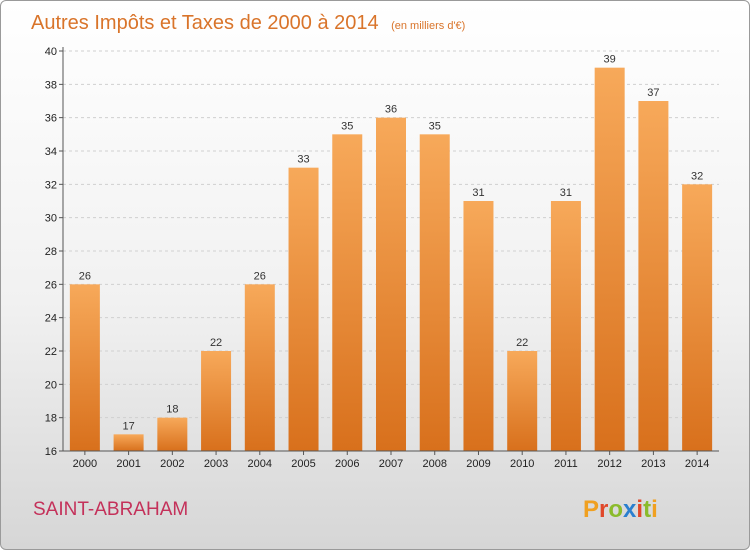 The height and width of the screenshot is (550, 750). What do you see at coordinates (172, 464) in the screenshot?
I see `x-tick-label-2002: 2002` at bounding box center [172, 464].